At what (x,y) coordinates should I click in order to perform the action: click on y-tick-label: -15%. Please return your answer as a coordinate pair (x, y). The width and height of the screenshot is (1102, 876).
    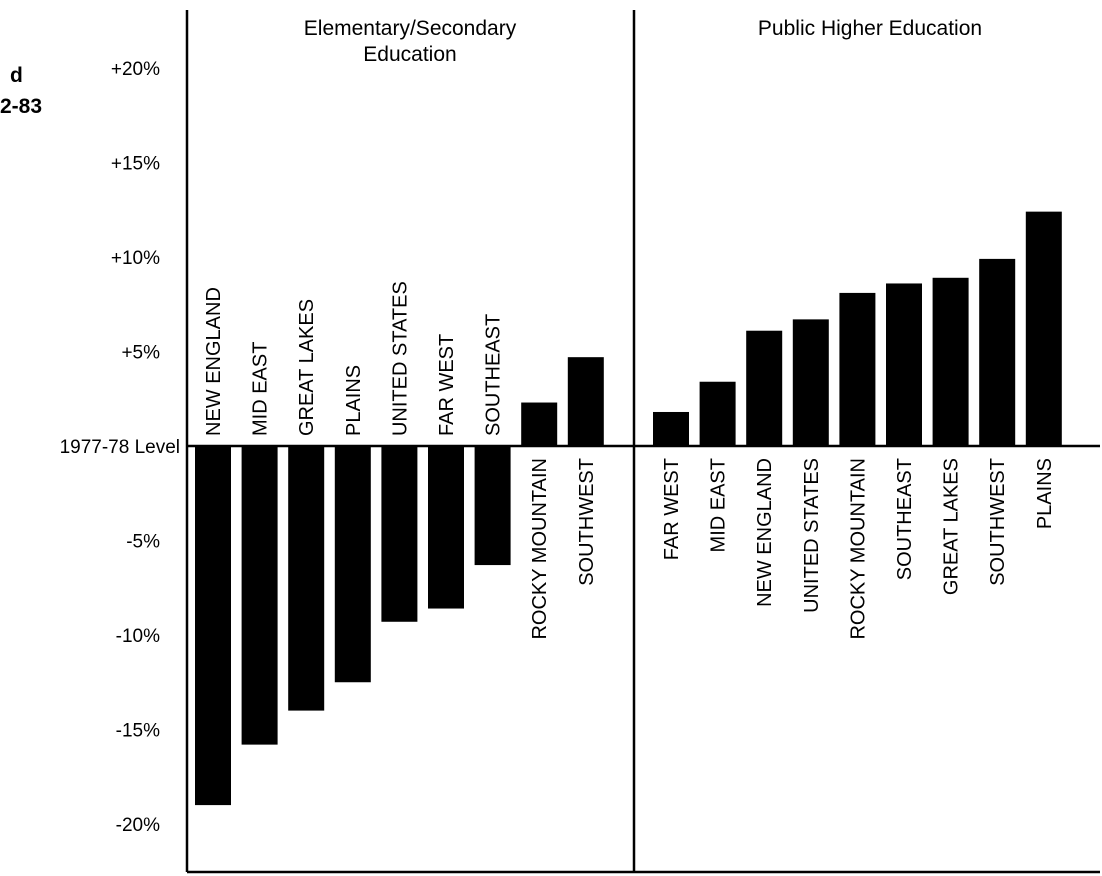
    Looking at the image, I should click on (138, 731).